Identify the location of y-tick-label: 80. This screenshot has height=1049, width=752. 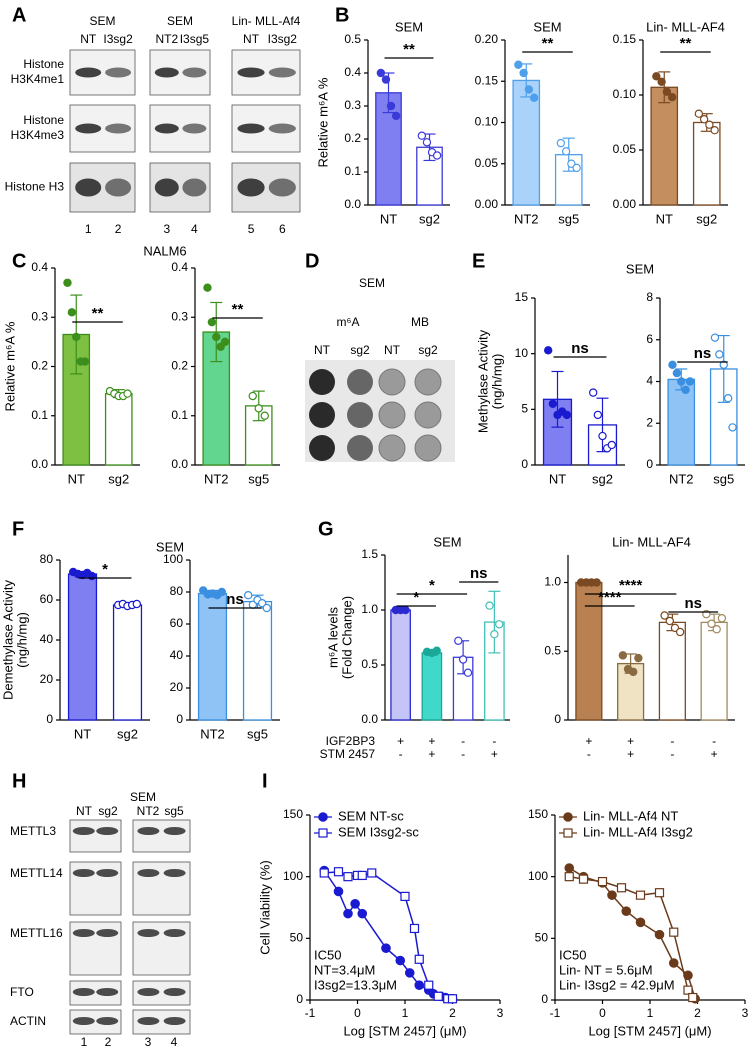
(47, 559).